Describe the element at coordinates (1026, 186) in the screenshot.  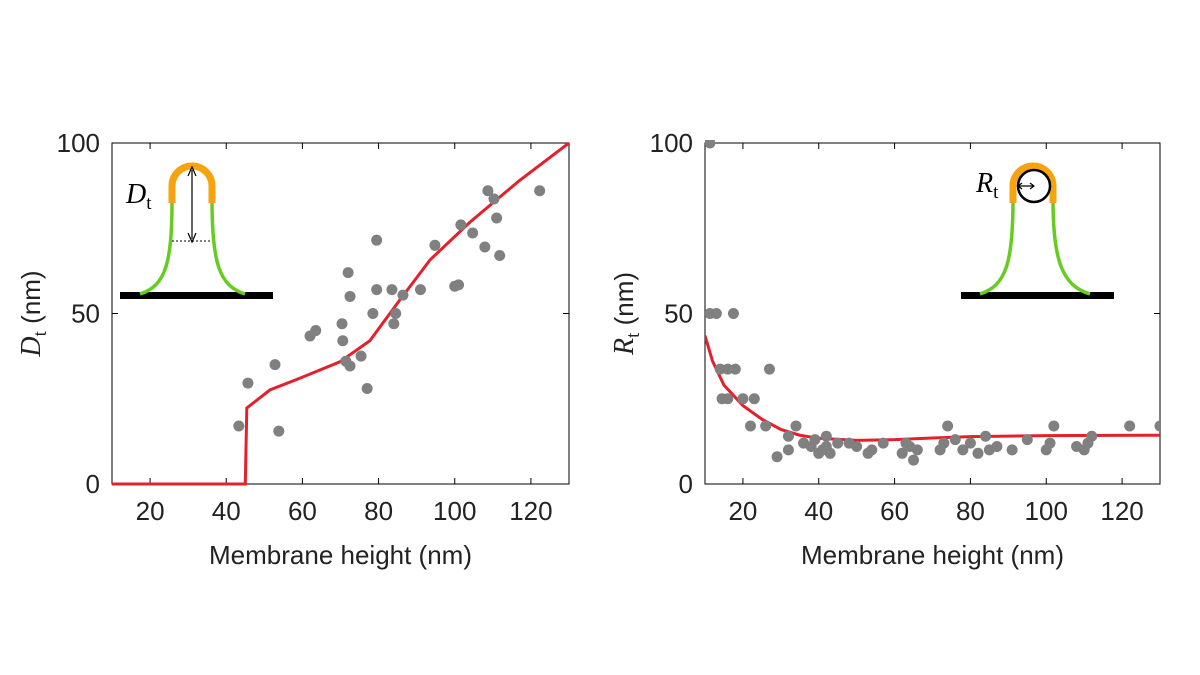
I see `radius-arrow` at that location.